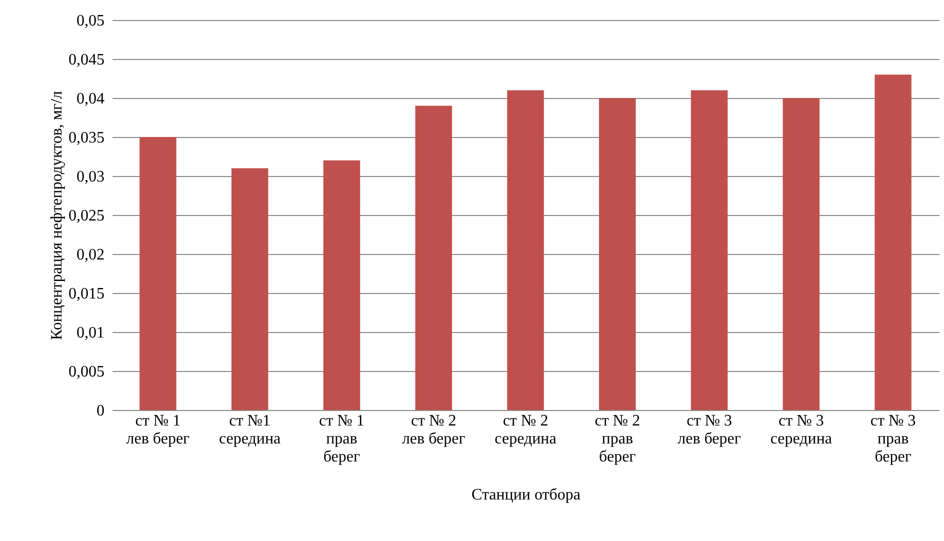  Describe the element at coordinates (86, 60) in the screenshot. I see `y-tick-label: 0,045` at that location.